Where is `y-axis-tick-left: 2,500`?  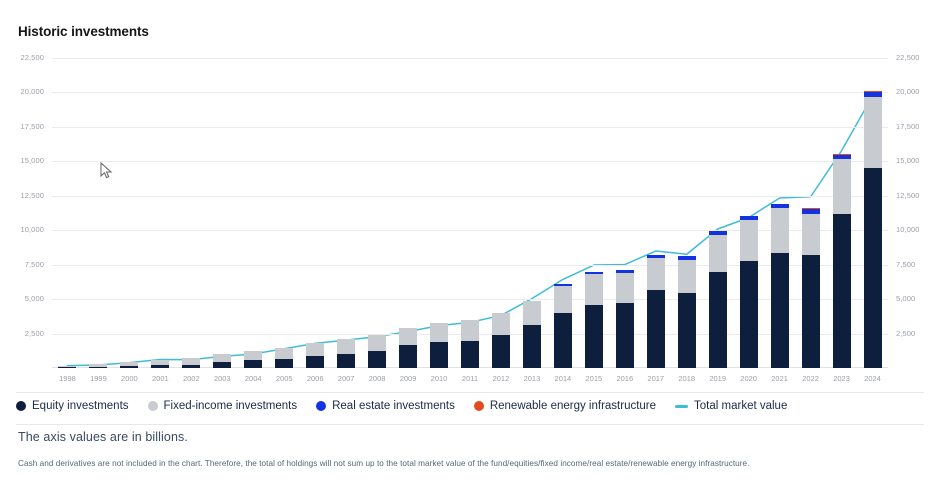
y-axis-tick-left: 2,500 is located at coordinates (34, 333).